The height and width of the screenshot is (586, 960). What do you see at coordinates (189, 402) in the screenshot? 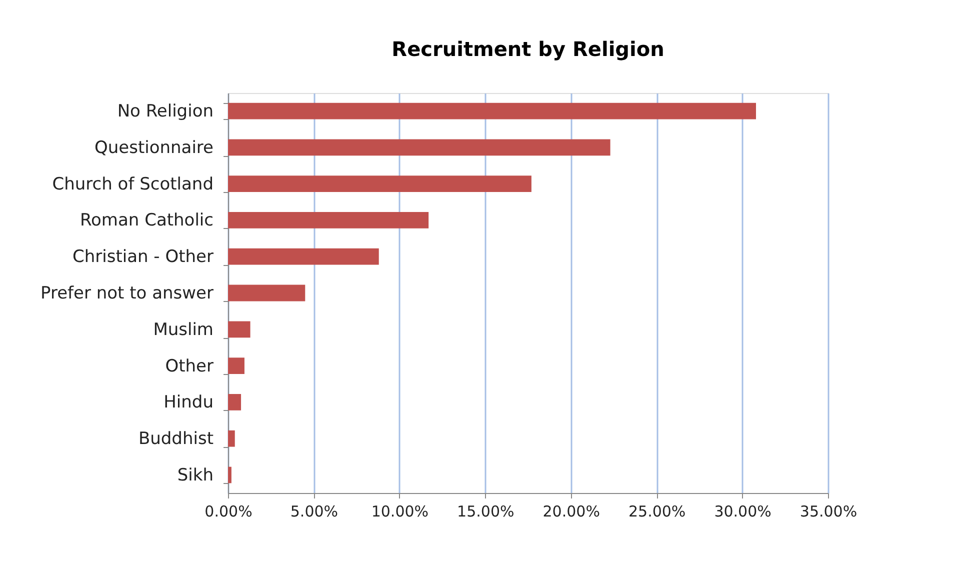
I see `y-tick-label: Hindu` at bounding box center [189, 402].